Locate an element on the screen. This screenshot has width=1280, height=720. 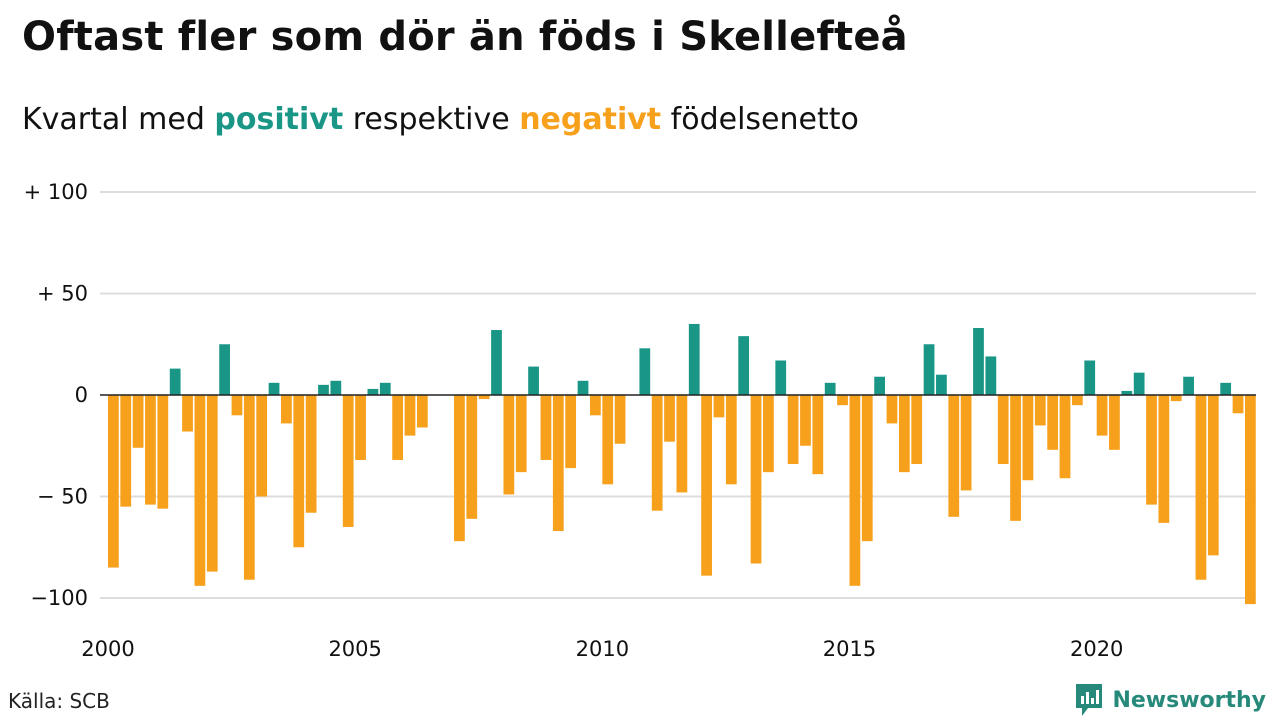
subtitle-part-2: respektive is located at coordinates (431, 119).